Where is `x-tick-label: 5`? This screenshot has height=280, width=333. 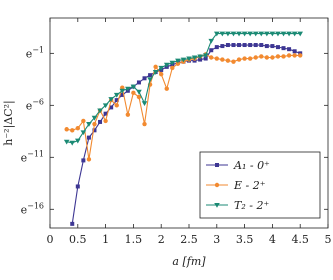
x-tick-label: 5 is located at coordinates (328, 239).